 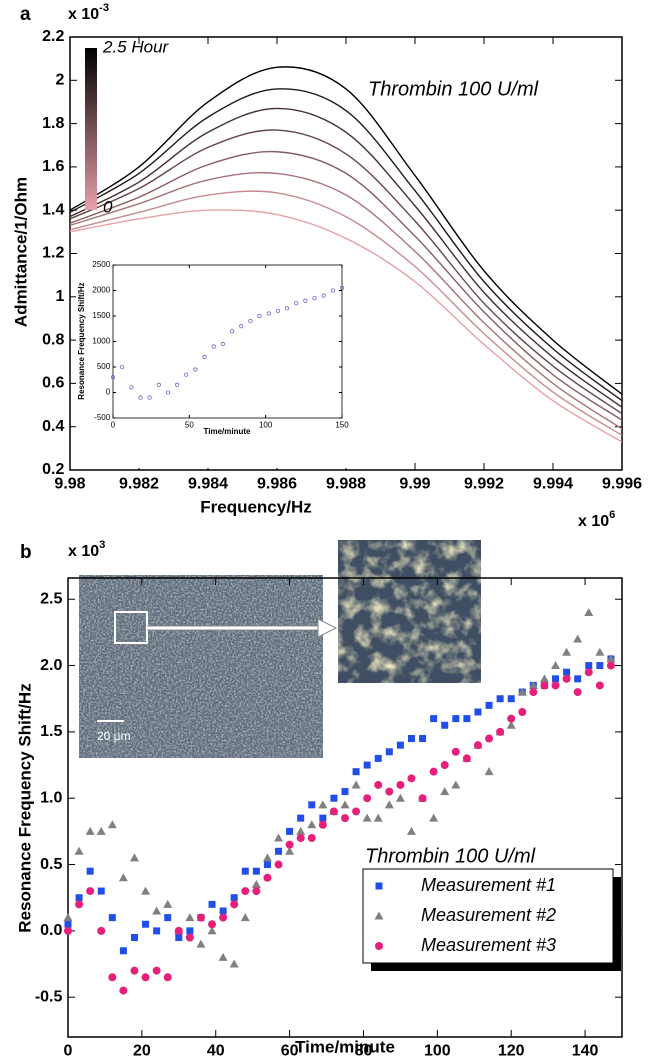 I want to click on y-tick-label: 0.4, so click(x=53, y=426).